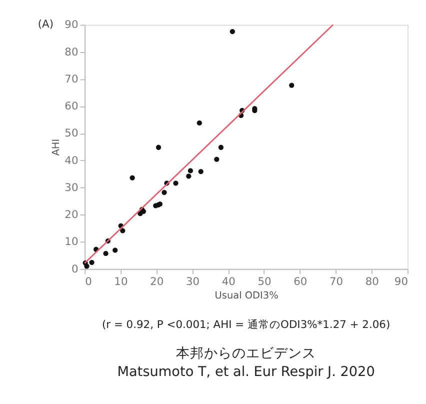 Image resolution: width=426 pixels, height=404 pixels. Describe the element at coordinates (56, 147) in the screenshot. I see `y-axis-title: AHI` at that location.